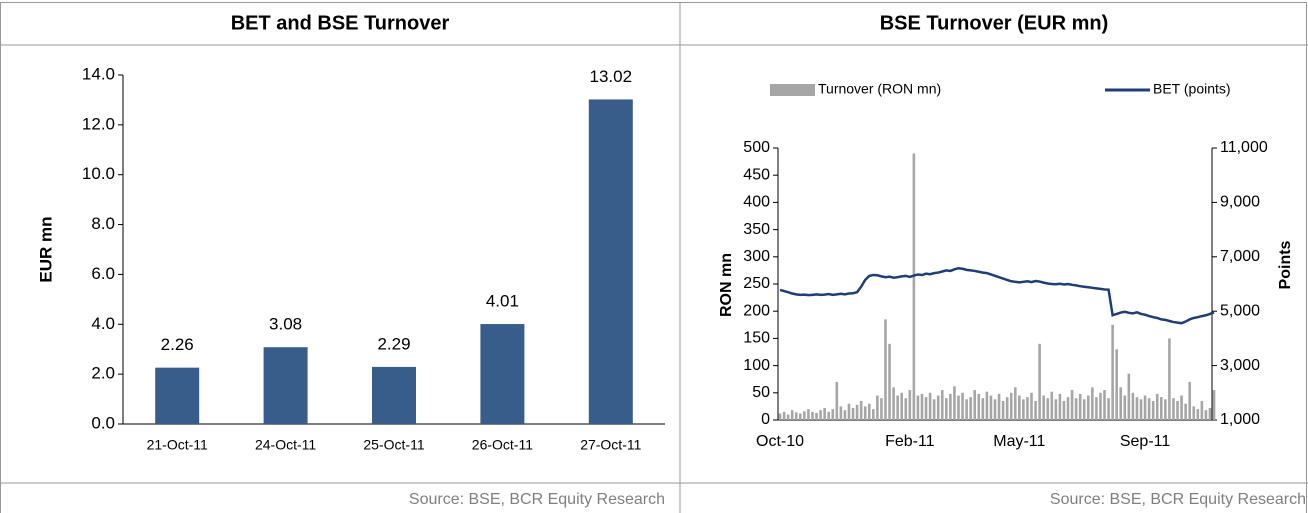 The image size is (1308, 513). I want to click on x-tick-label: 25-Oct-11, so click(393, 445).